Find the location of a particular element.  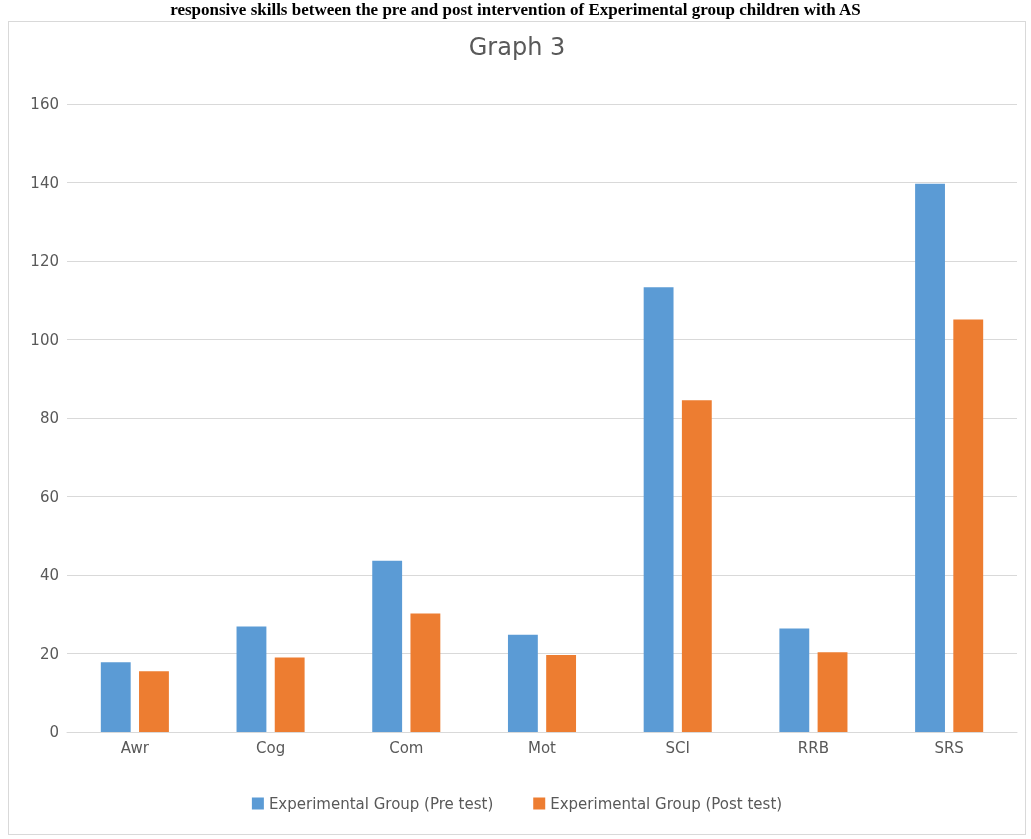

y-tick-label: 160 is located at coordinates (44, 104).